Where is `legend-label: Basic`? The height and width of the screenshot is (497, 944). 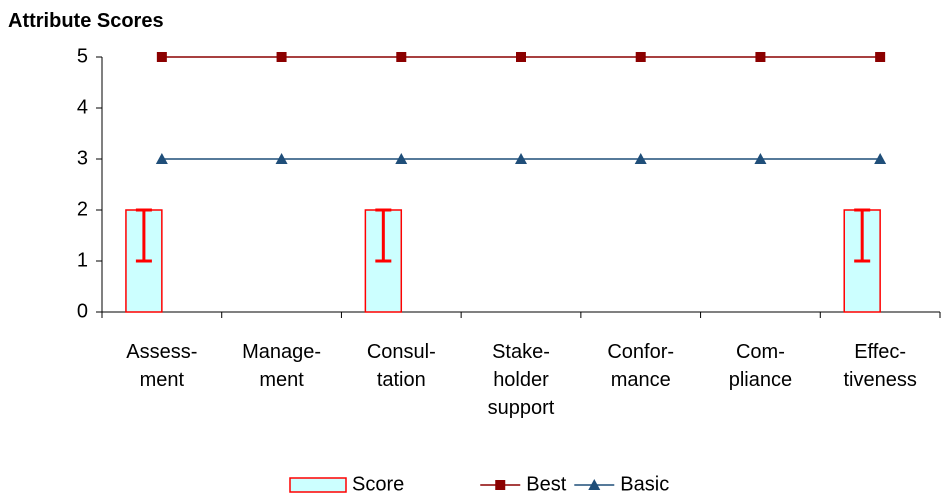 legend-label: Basic is located at coordinates (644, 484).